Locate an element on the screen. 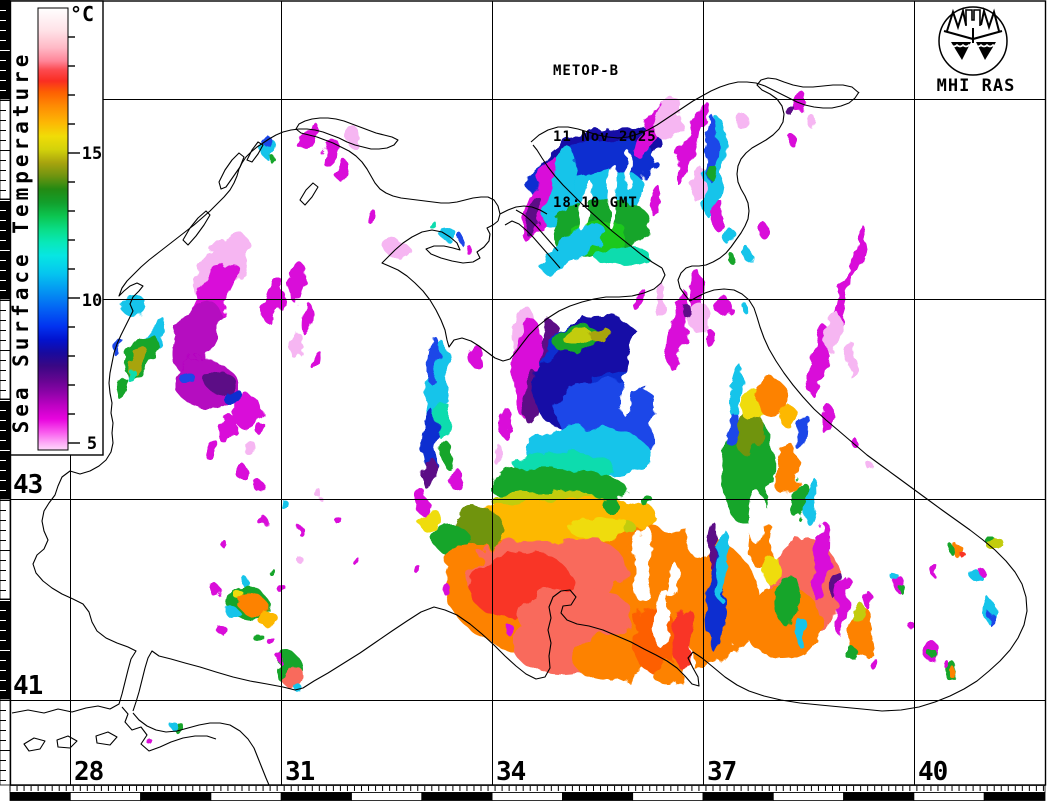 The image size is (1051, 801). lat-label-41: 41 is located at coordinates (28, 686).